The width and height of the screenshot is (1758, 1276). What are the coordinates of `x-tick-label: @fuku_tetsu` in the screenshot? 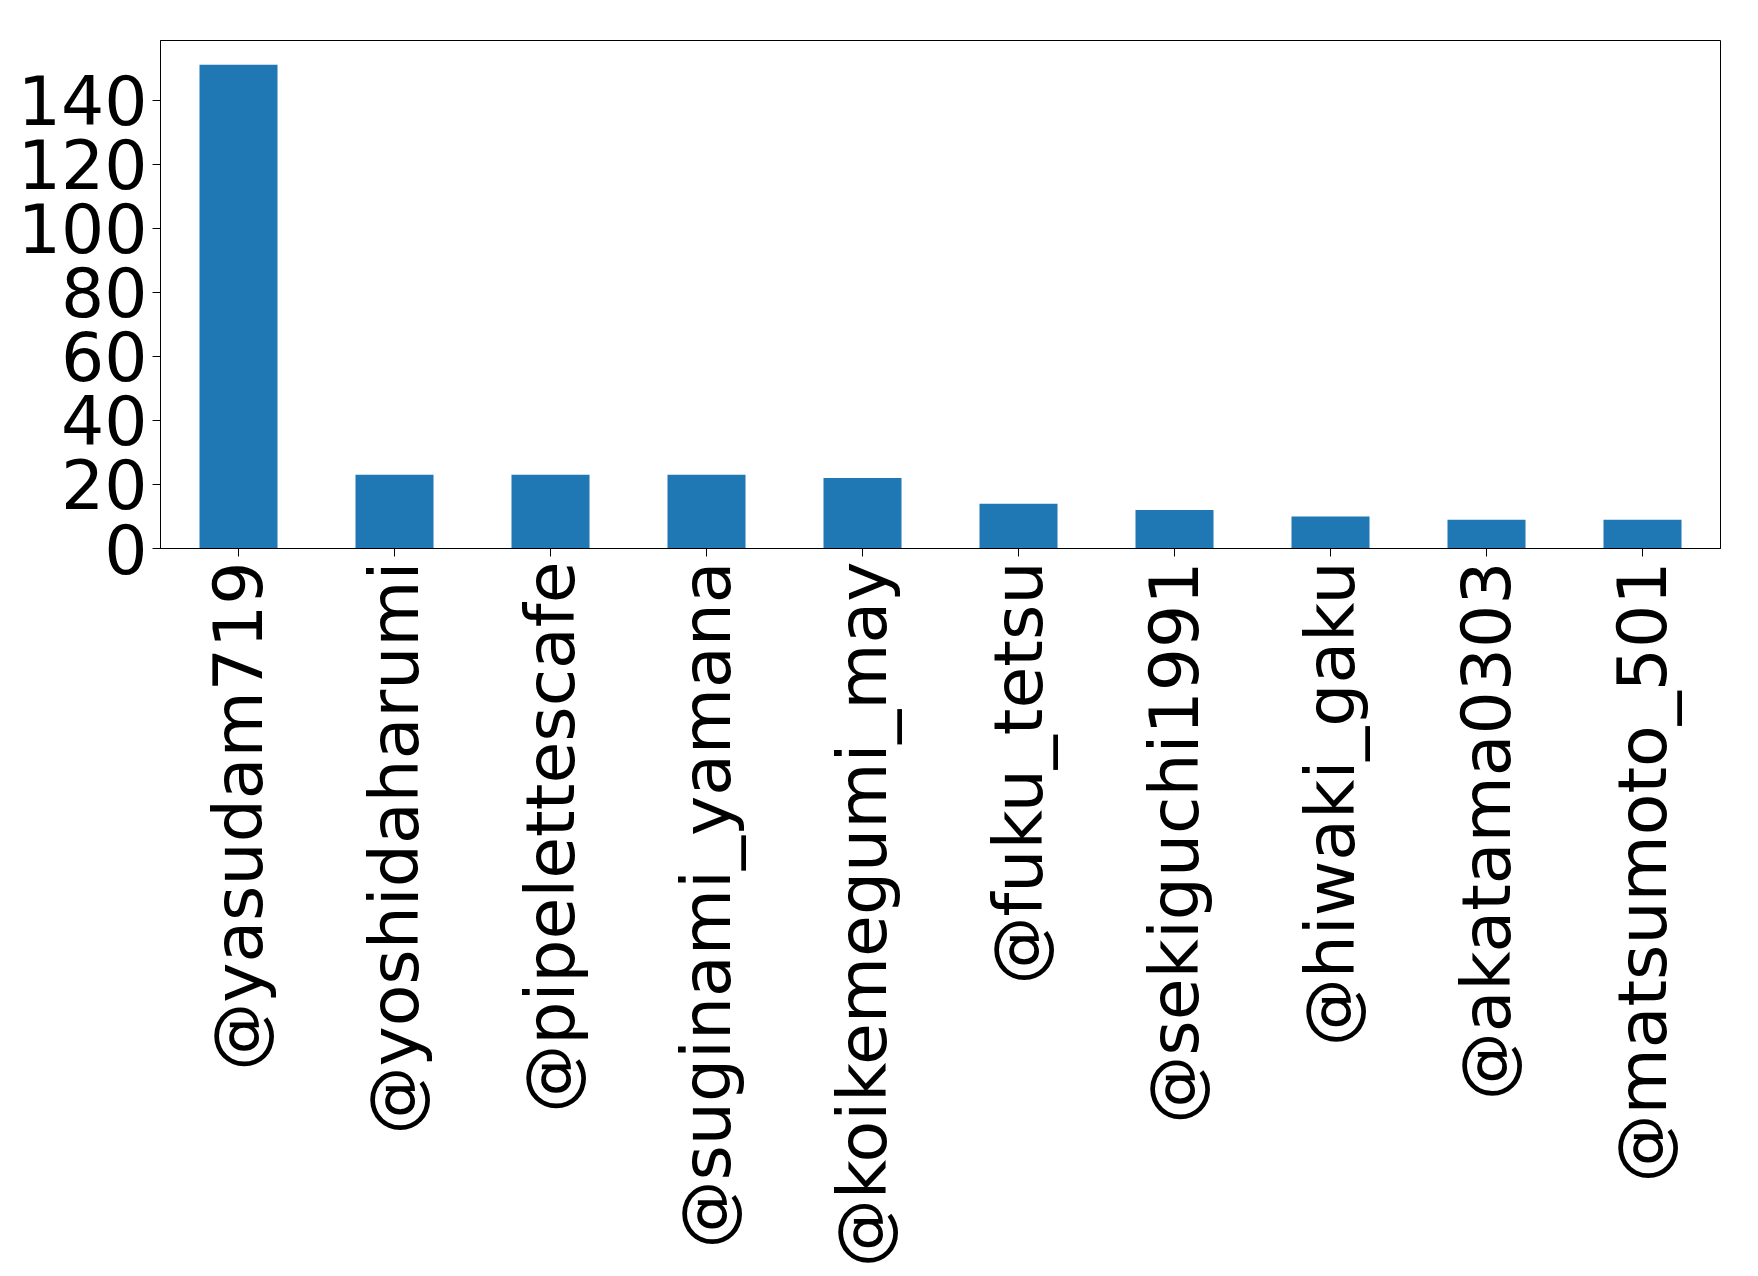 It's located at (1018, 773).